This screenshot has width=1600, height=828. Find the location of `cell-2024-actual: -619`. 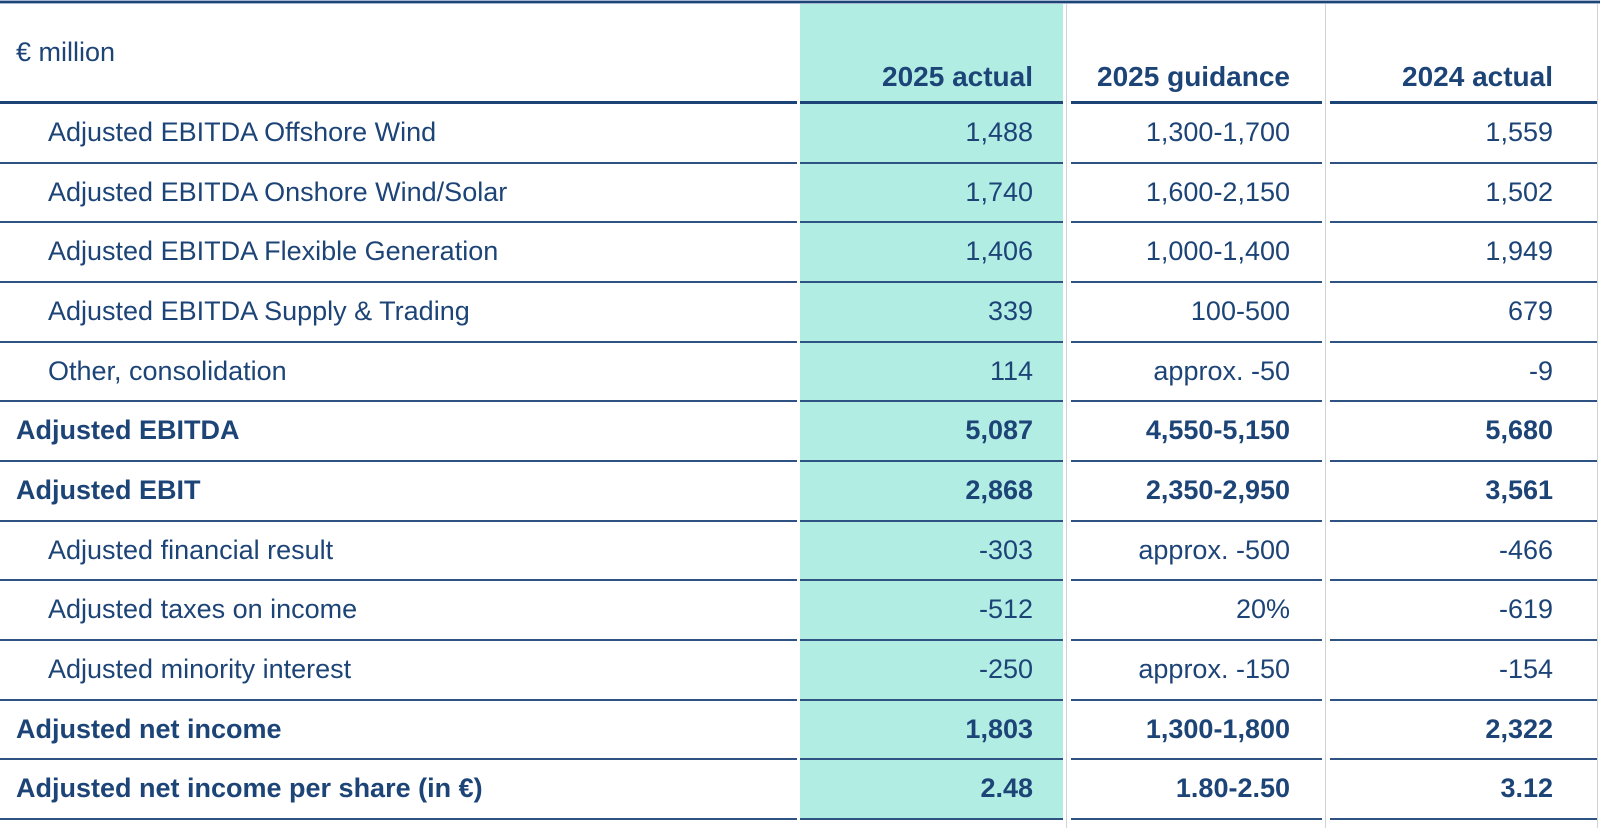

cell-2024-actual: -619 is located at coordinates (1463, 611).